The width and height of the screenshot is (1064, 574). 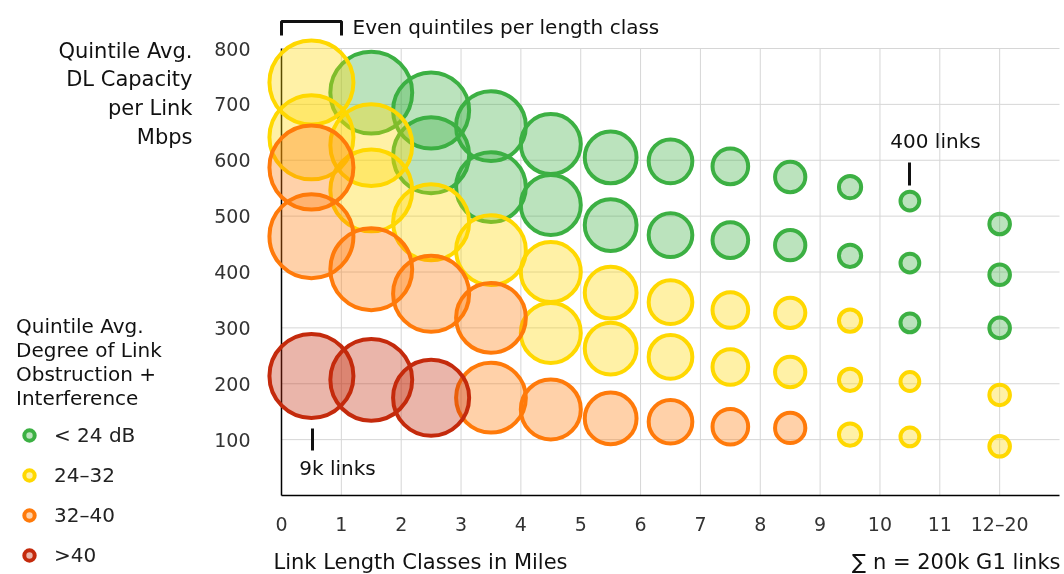 What do you see at coordinates (640, 523) in the screenshot?
I see `x-tick-label: 6` at bounding box center [640, 523].